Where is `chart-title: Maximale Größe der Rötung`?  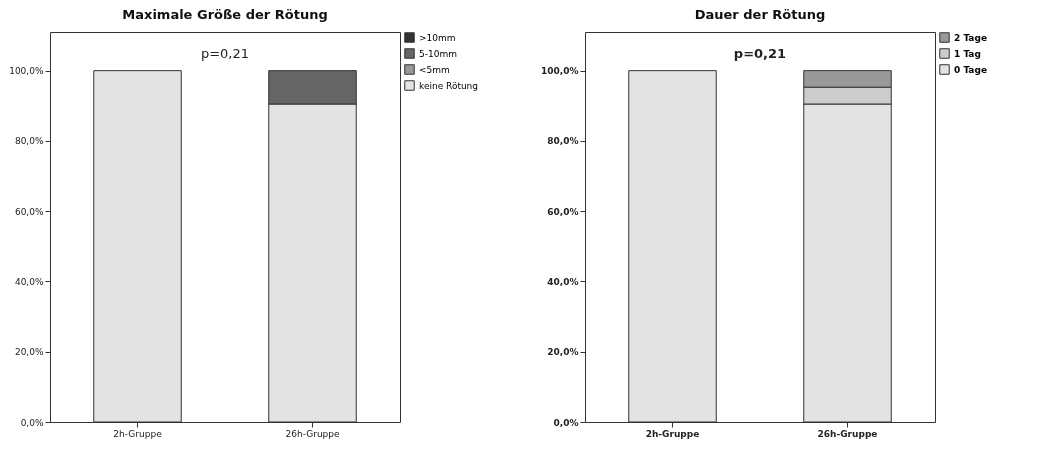
chart-title: Maximale Größe der Rötung is located at coordinates (225, 14).